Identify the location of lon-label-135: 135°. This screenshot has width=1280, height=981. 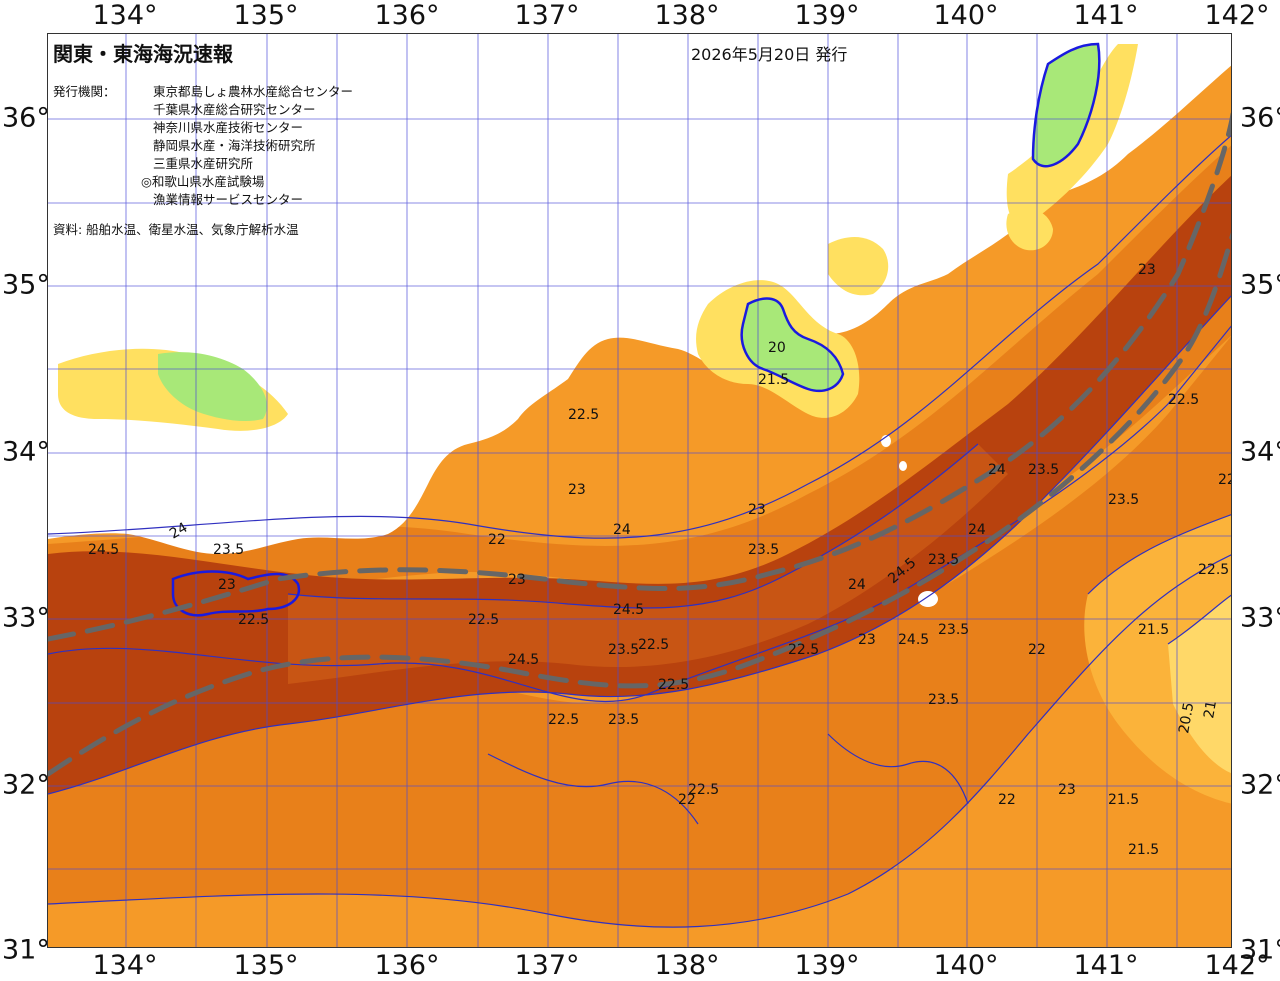
(266, 15).